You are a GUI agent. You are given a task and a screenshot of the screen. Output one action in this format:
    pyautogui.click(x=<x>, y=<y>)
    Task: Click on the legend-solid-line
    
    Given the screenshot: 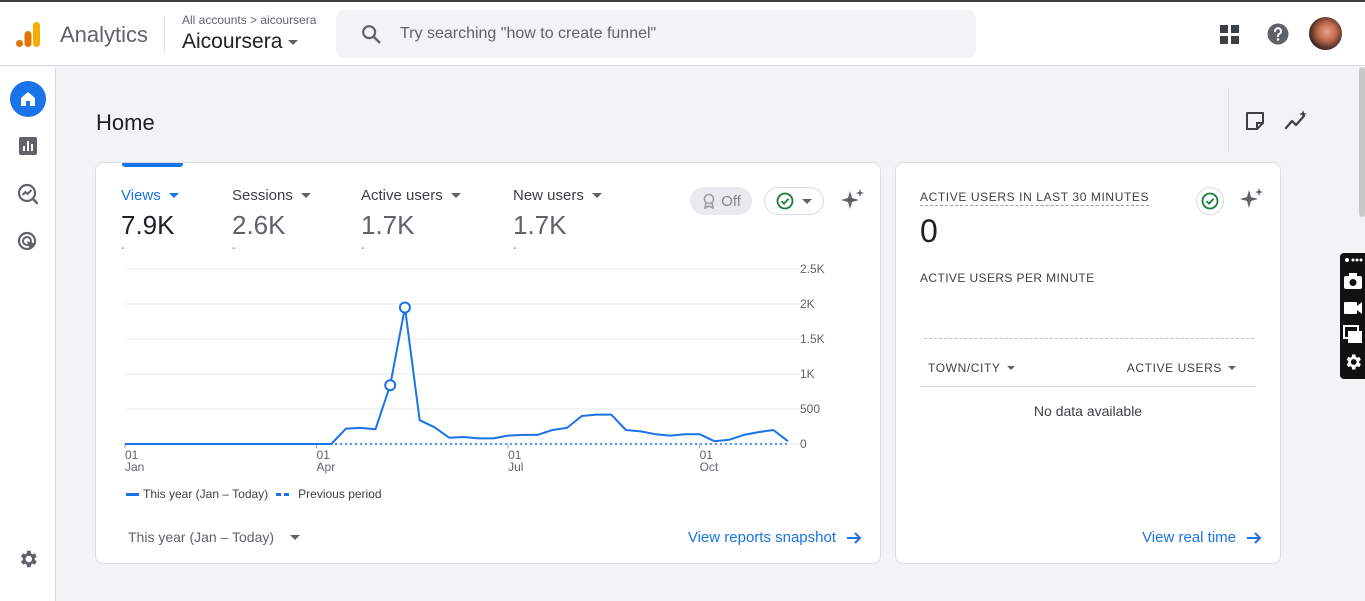 What is the action you would take?
    pyautogui.click(x=132, y=494)
    